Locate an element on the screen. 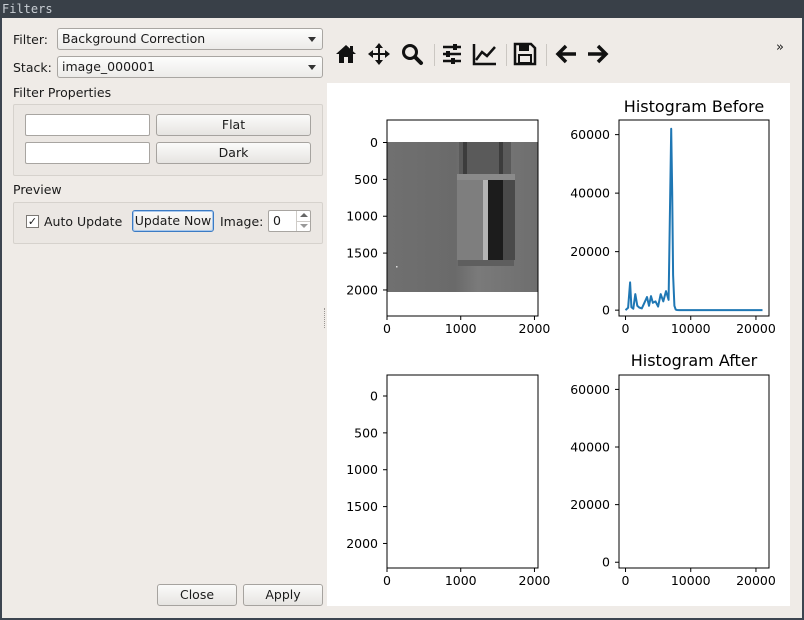 The width and height of the screenshot is (804, 620). histogram-after-ticks: 0 10000 20000 0 20000 40000 60000 is located at coordinates (673, 485).